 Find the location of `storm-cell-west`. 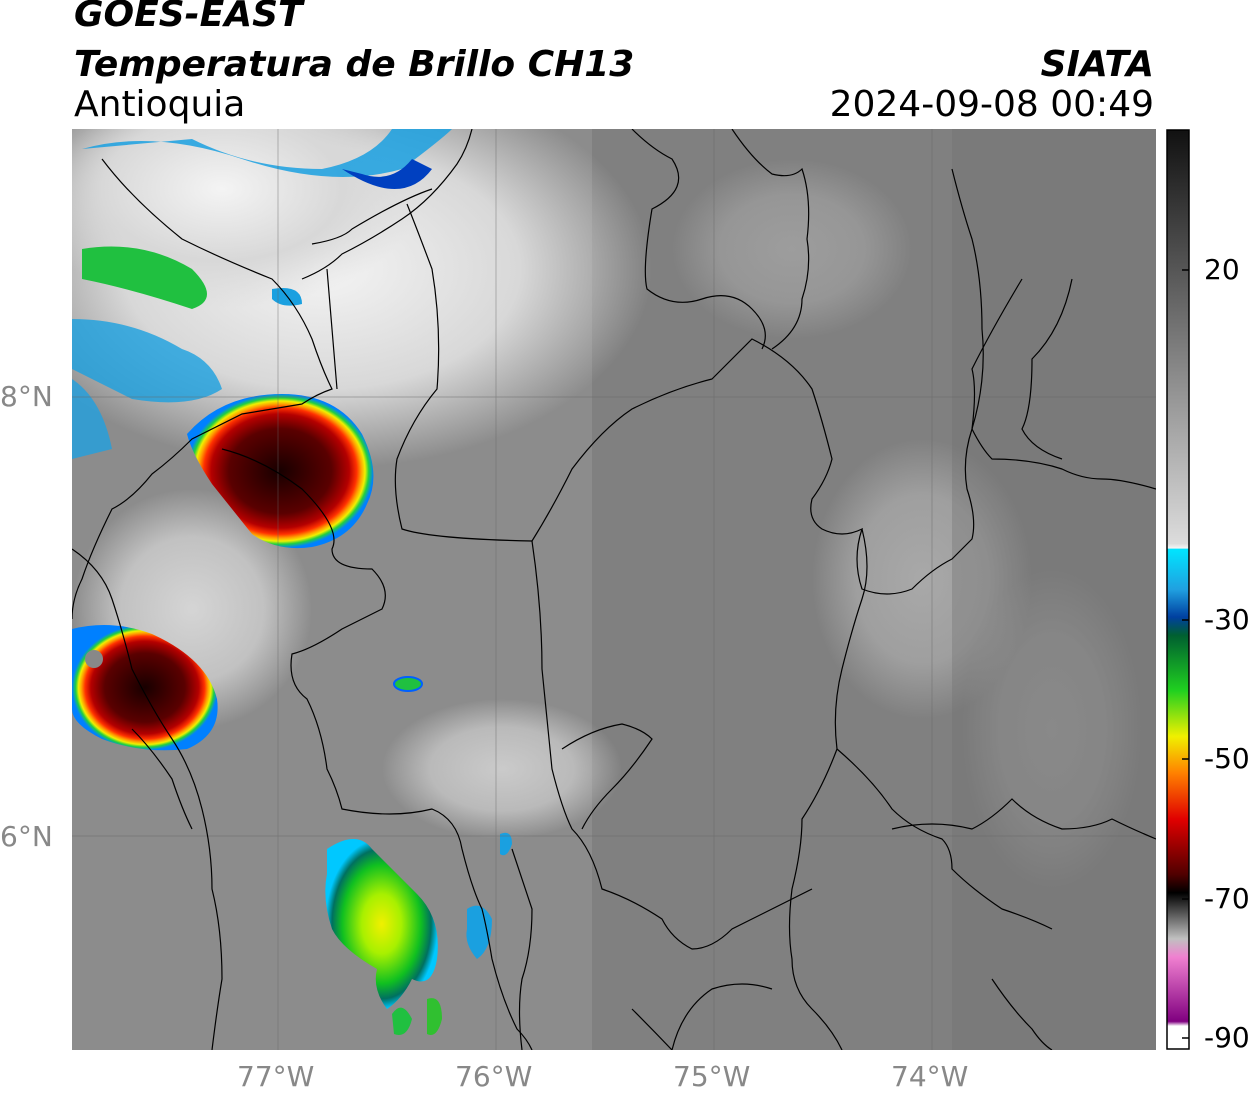

storm-cell-west is located at coordinates (145, 688).